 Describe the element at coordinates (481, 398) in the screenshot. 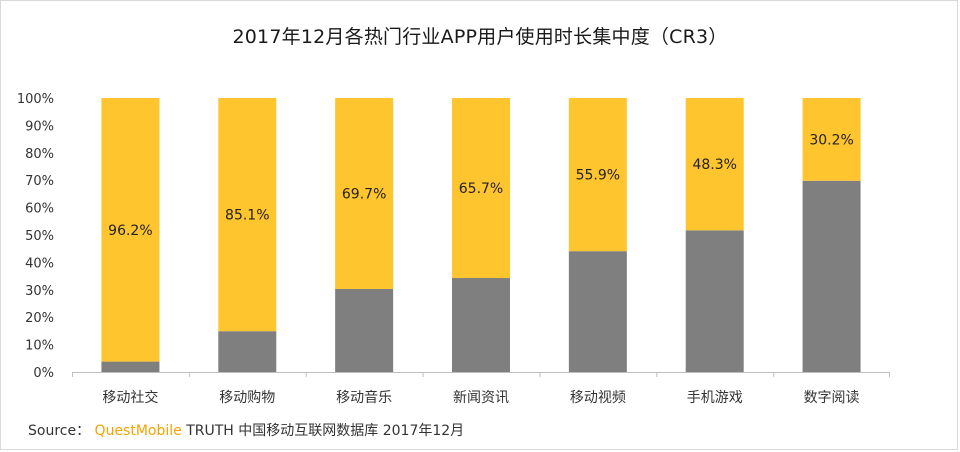

I see `x-category-label: 新闻资讯` at that location.